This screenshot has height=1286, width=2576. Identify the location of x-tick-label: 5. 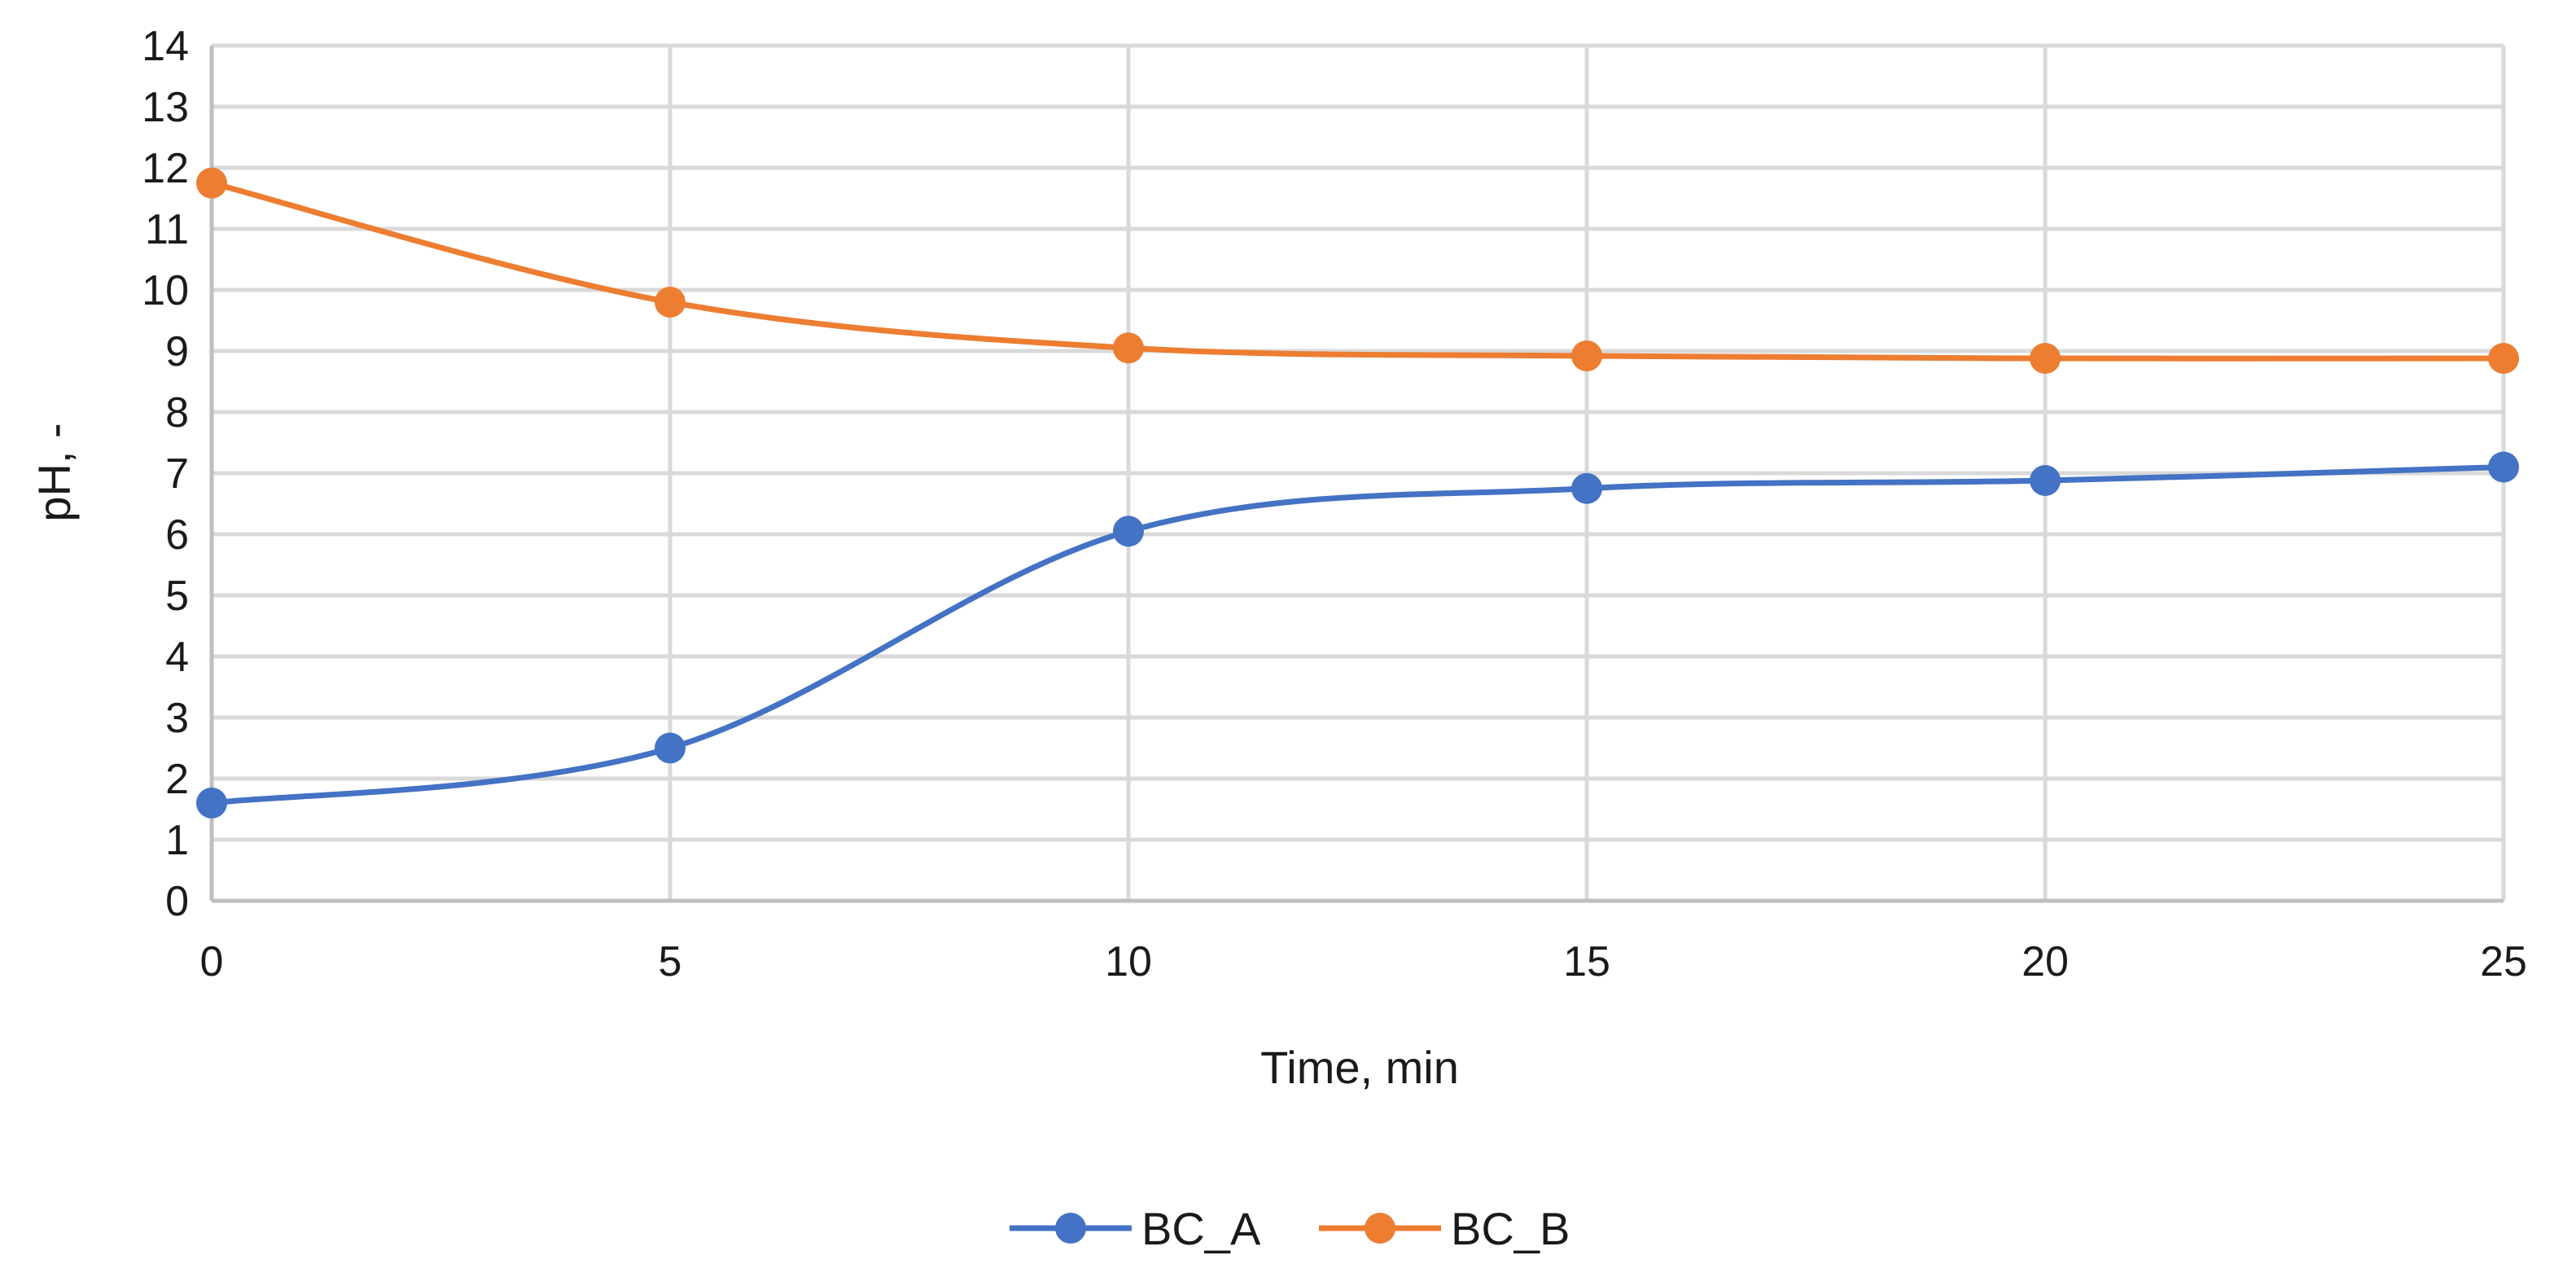
(670, 961).